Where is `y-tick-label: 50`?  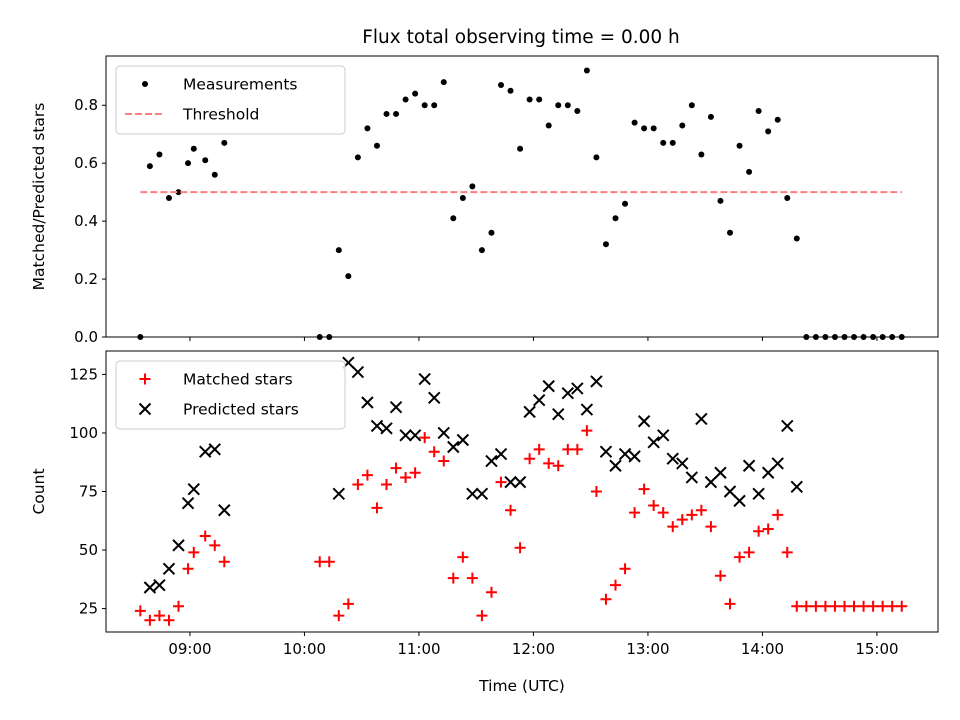
y-tick-label: 50 is located at coordinates (88, 550).